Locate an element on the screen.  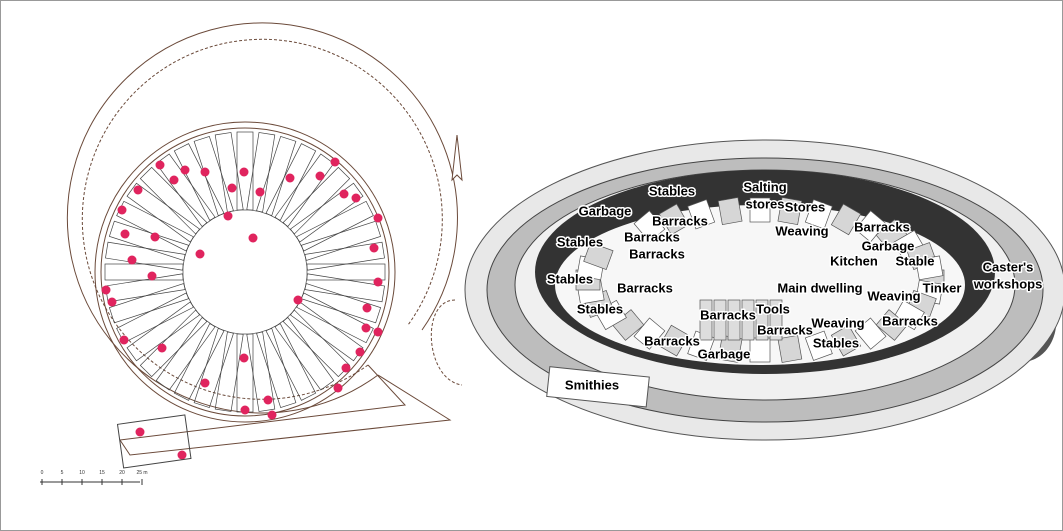
road is located at coordinates (285, 410).